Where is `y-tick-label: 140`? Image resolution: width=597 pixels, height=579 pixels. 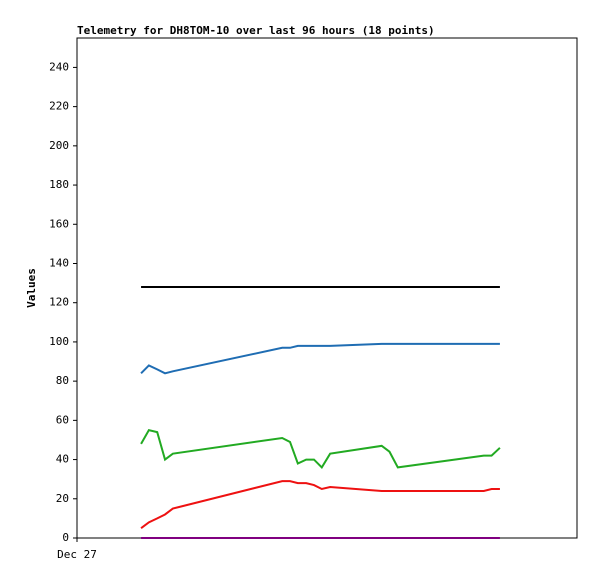 y-tick-label: 140 is located at coordinates (59, 262).